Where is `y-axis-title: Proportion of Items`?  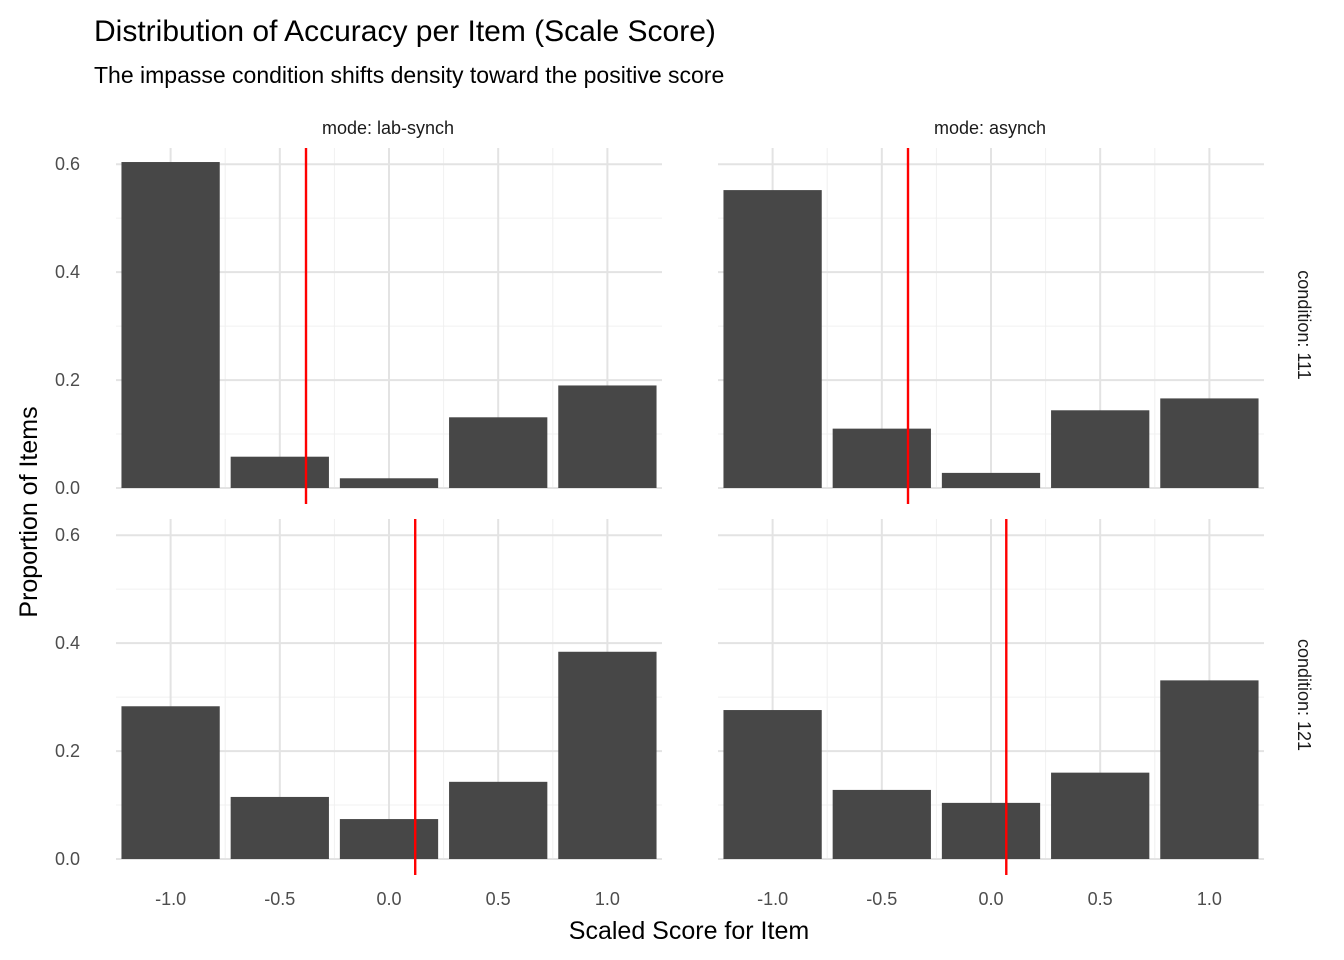 y-axis-title: Proportion of Items is located at coordinates (29, 511).